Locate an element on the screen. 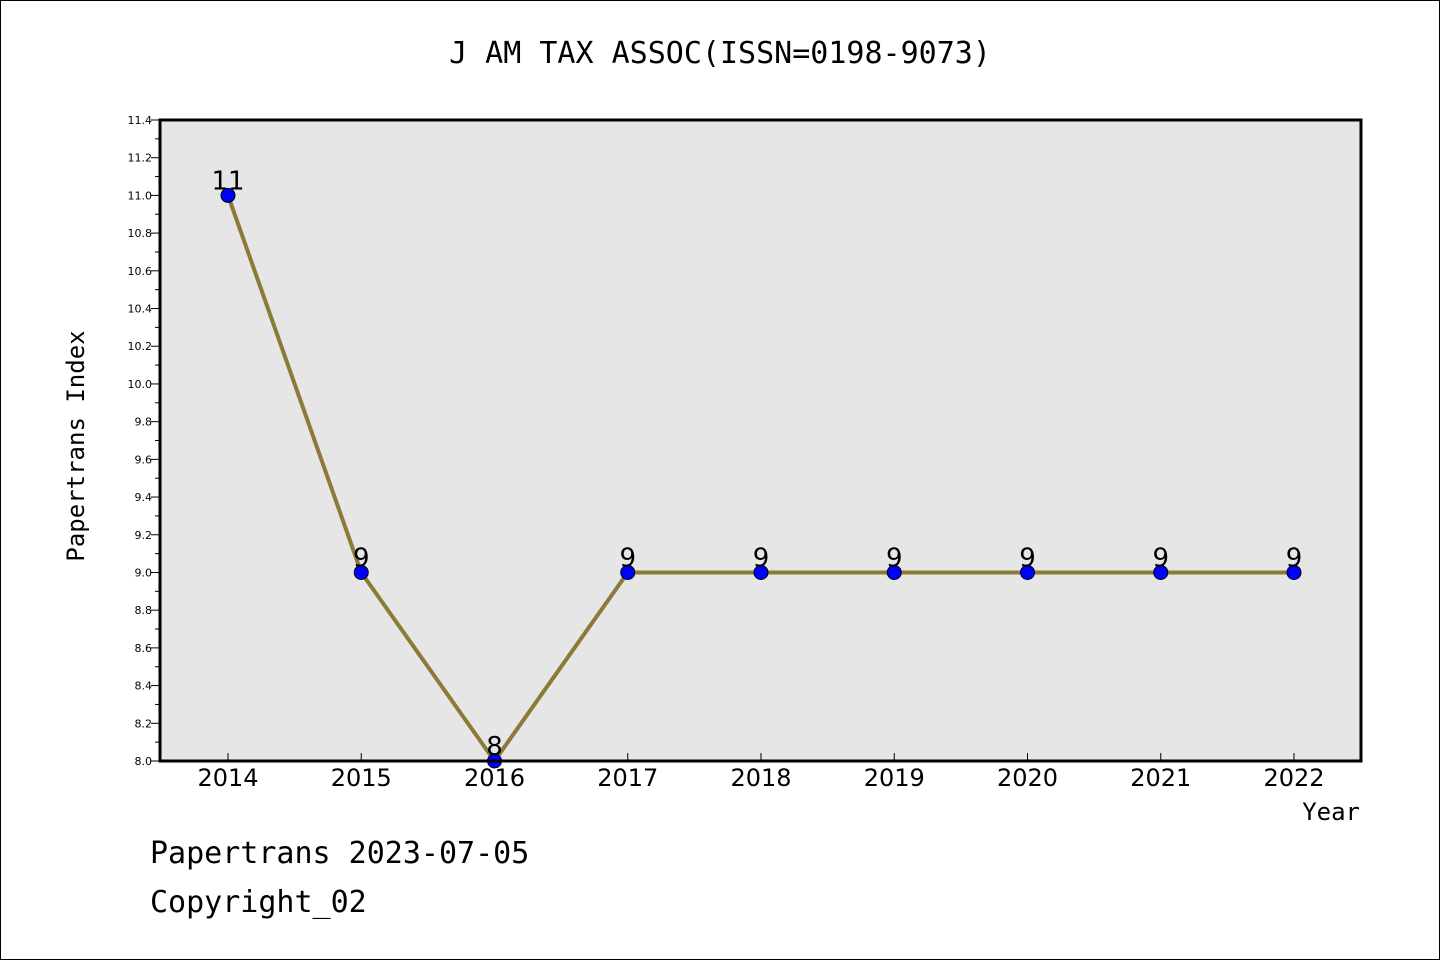 This screenshot has height=960, width=1440. y-tick-label: 10.2 is located at coordinates (140, 346).